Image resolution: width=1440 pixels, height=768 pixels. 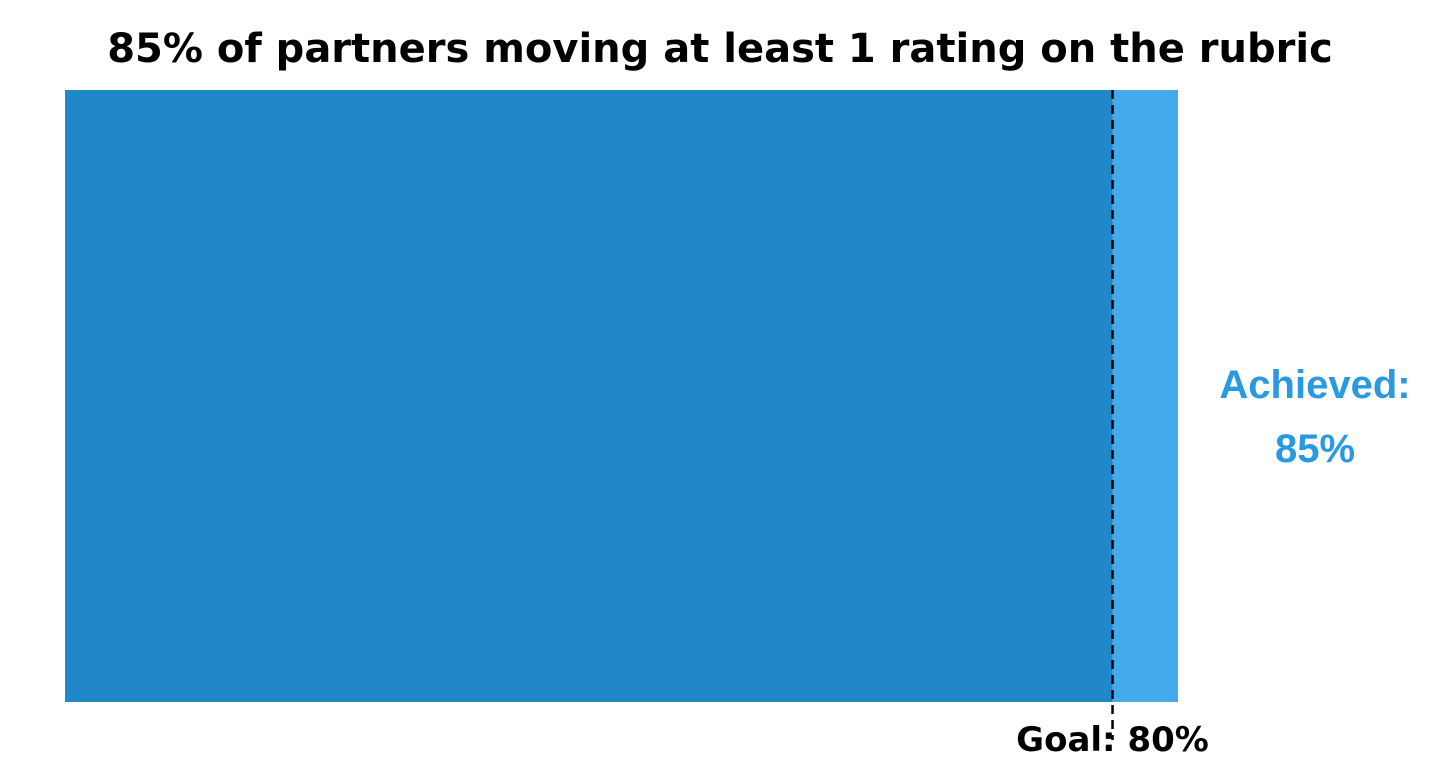 What do you see at coordinates (1112, 740) in the screenshot?
I see `goal-label: Goal: 80%` at bounding box center [1112, 740].